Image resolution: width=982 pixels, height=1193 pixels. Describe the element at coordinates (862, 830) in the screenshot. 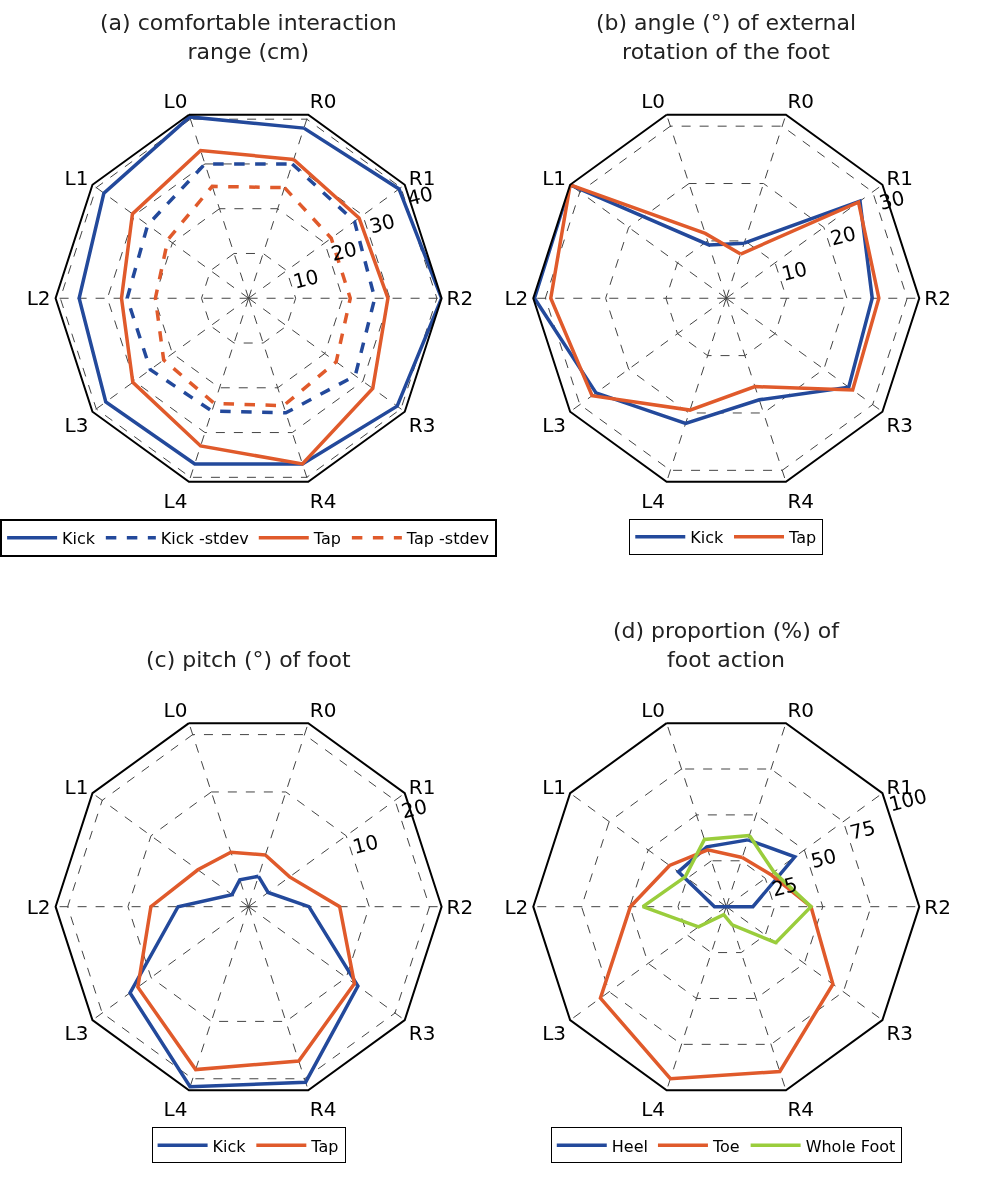

I see `y-tick-label: 75` at that location.